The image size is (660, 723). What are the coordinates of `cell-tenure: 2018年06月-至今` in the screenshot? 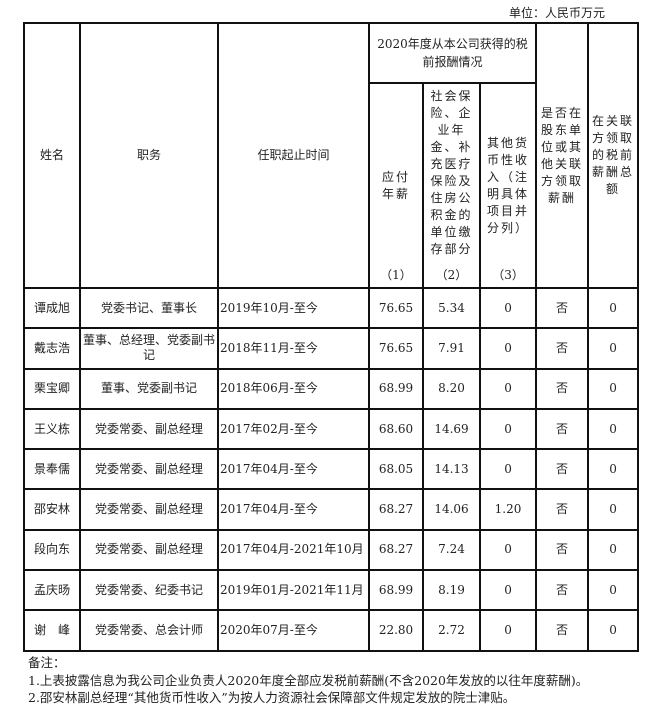 It's located at (293, 388).